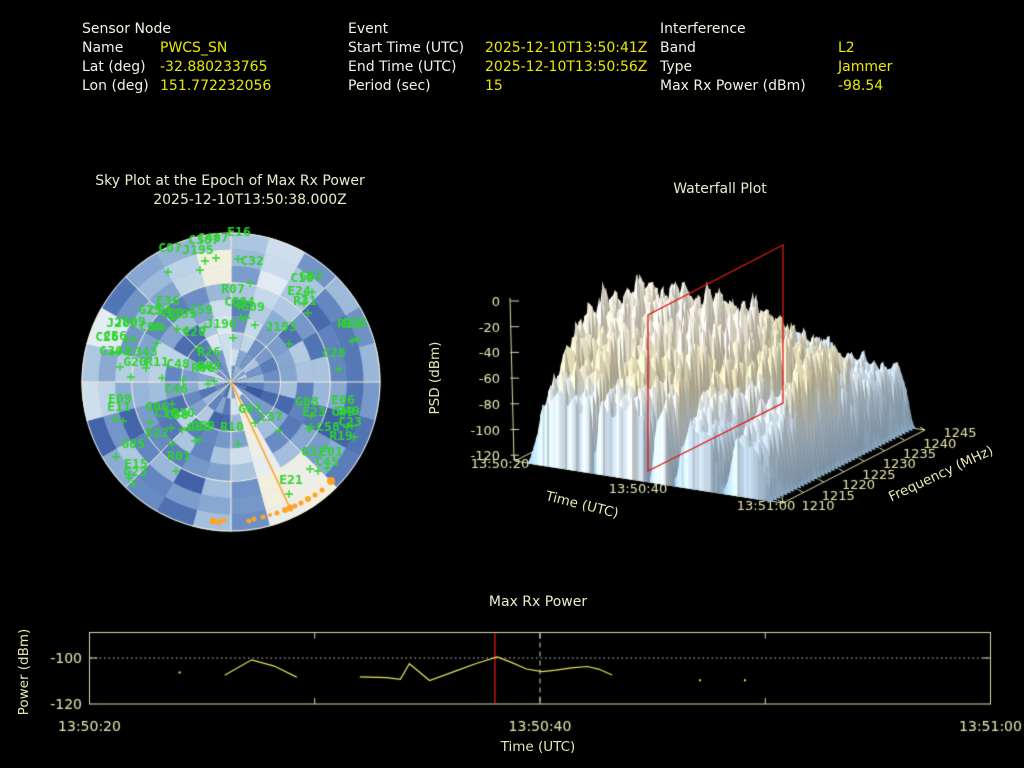 Image resolution: width=1024 pixels, height=768 pixels. Describe the element at coordinates (216, 86) in the screenshot. I see `sensor-lon-value: 151.772232056` at that location.